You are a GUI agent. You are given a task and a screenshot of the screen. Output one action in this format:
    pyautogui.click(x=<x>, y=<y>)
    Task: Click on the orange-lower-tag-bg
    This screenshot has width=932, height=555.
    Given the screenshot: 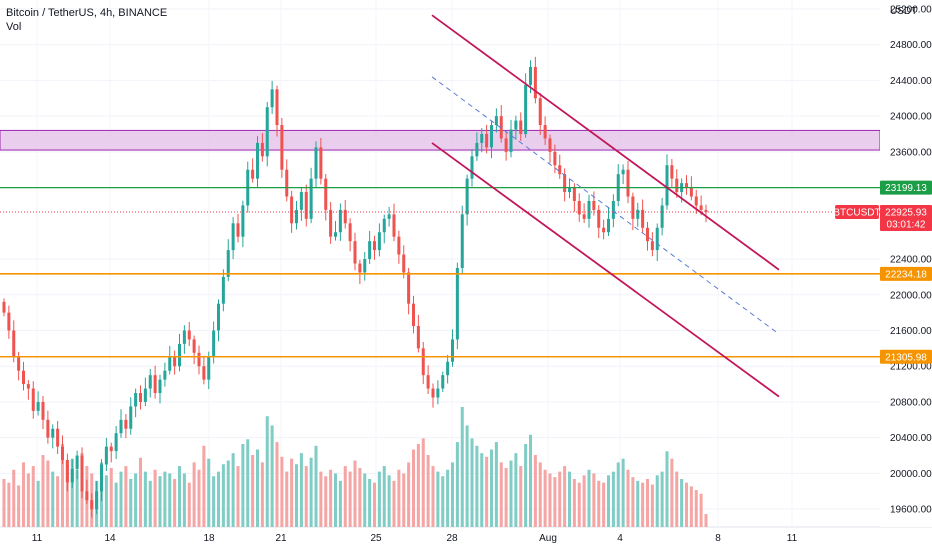 What is the action you would take?
    pyautogui.click(x=906, y=356)
    